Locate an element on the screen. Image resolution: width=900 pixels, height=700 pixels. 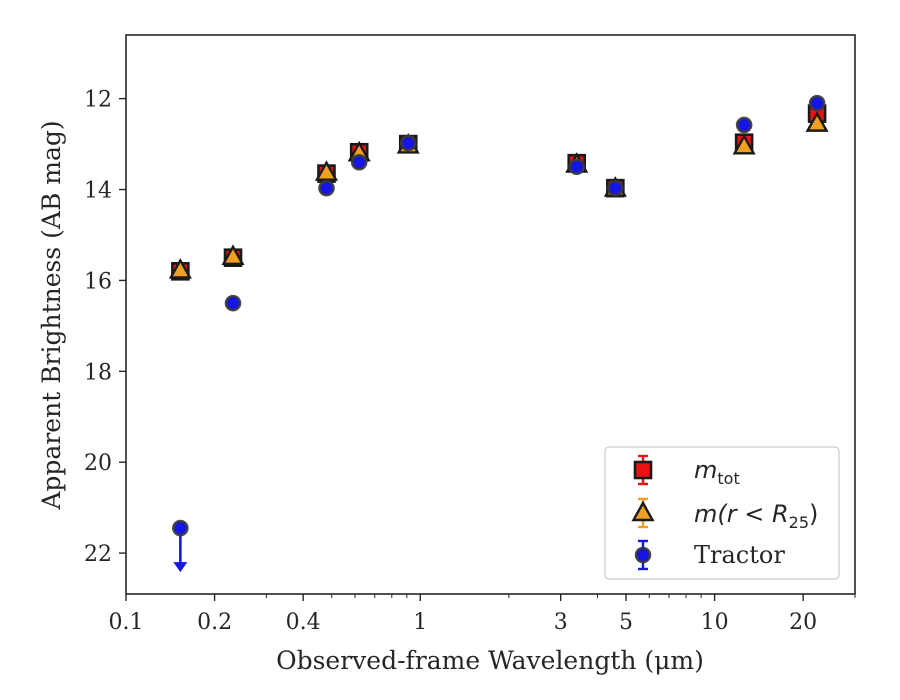
y-tick-label: 22 is located at coordinates (98, 554).